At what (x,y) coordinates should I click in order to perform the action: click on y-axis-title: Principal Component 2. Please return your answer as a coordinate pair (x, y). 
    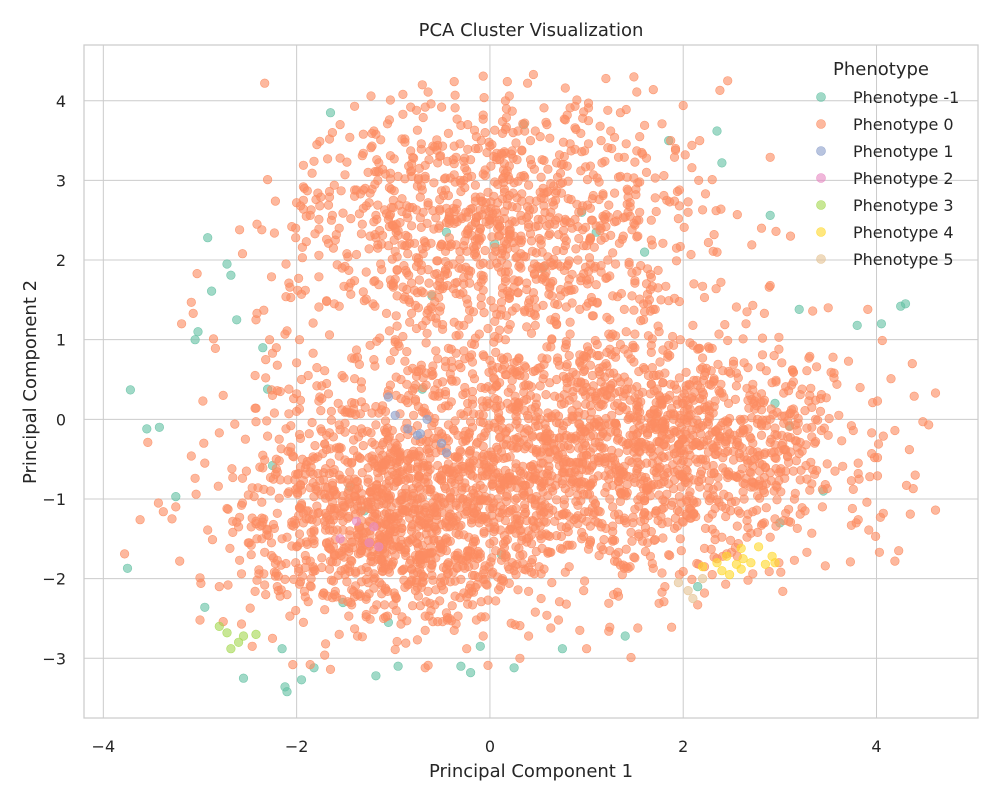
    Looking at the image, I should click on (30, 382).